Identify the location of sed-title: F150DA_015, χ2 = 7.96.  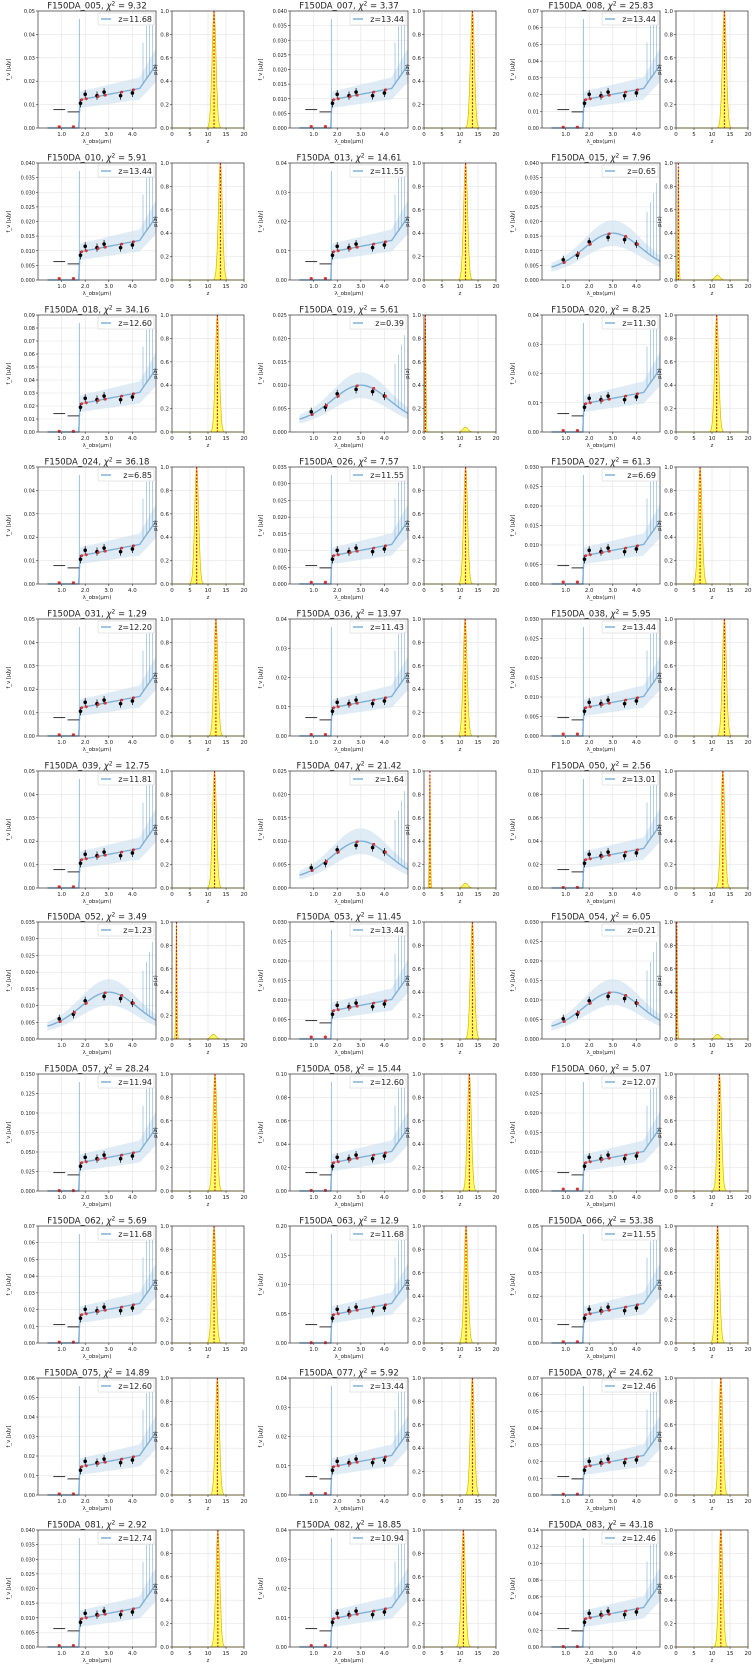
(601, 158).